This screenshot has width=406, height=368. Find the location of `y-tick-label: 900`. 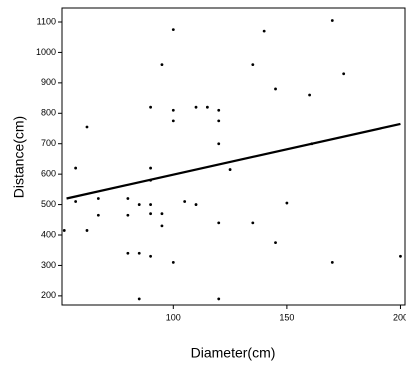

y-tick-label: 900 is located at coordinates (48, 82).